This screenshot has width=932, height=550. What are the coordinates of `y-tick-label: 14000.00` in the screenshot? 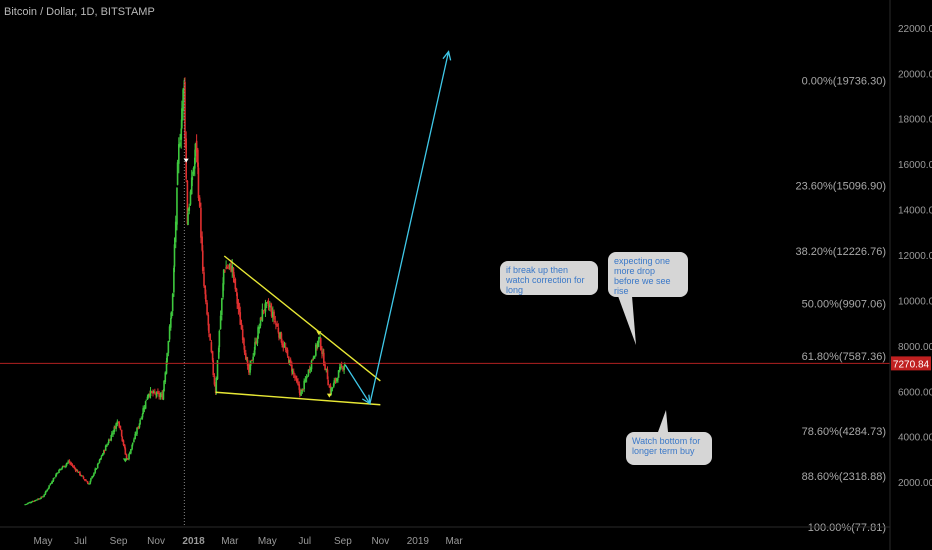 It's located at (915, 211).